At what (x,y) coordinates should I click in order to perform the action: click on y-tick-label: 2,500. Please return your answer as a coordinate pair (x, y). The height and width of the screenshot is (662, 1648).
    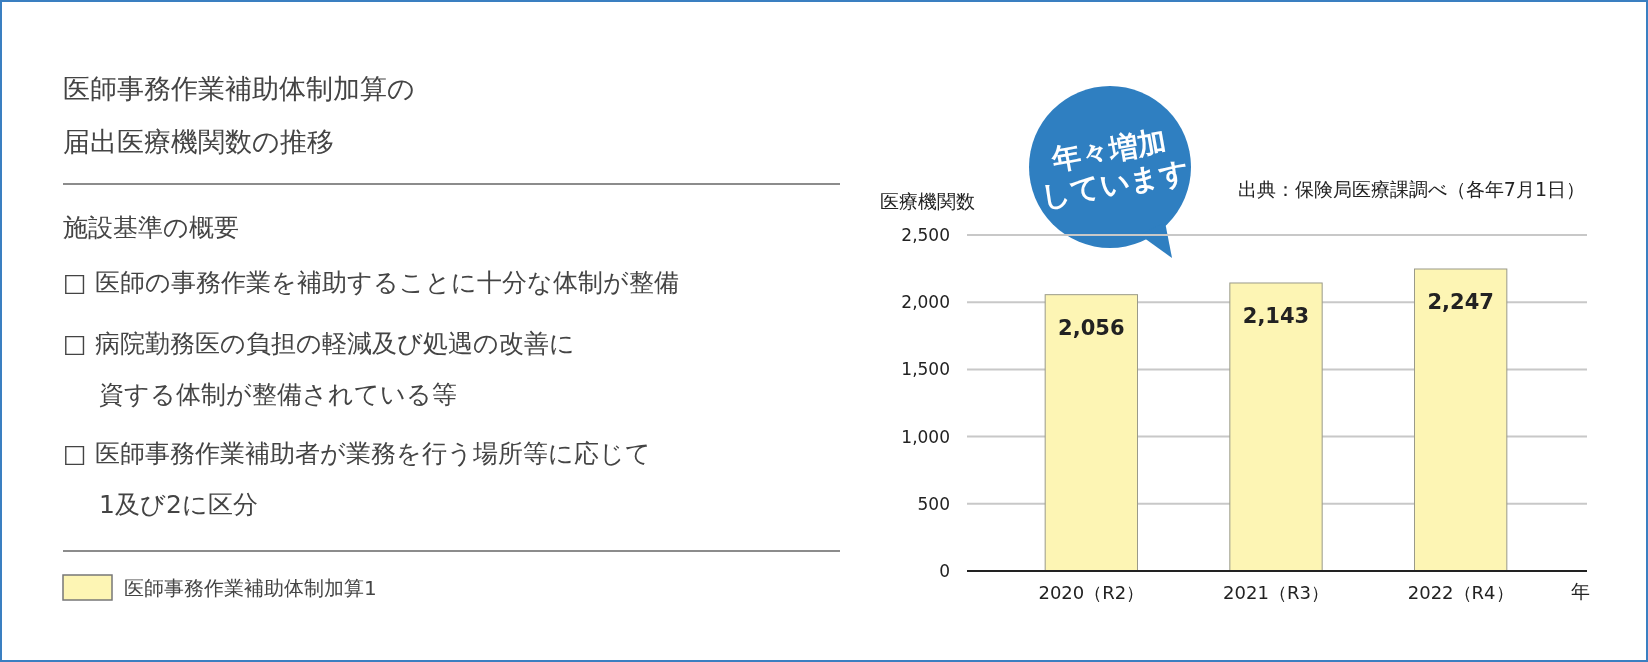
    Looking at the image, I should click on (925, 235).